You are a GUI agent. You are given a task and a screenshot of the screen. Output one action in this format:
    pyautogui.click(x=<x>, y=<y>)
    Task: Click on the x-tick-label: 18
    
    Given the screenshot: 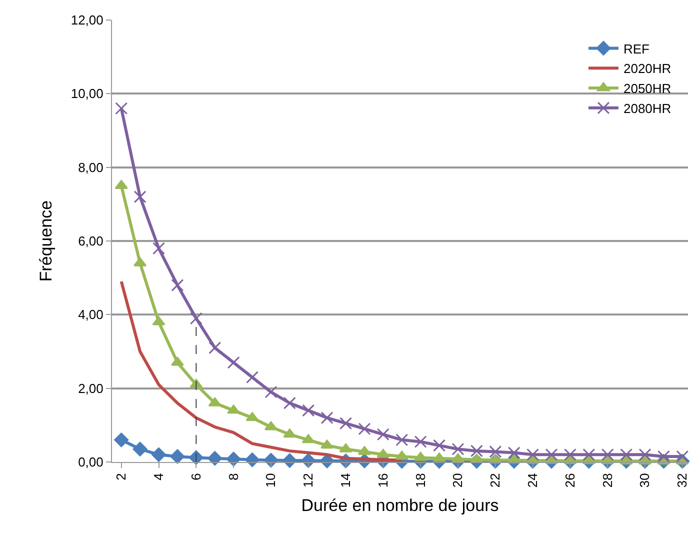 What is the action you would take?
    pyautogui.click(x=420, y=480)
    